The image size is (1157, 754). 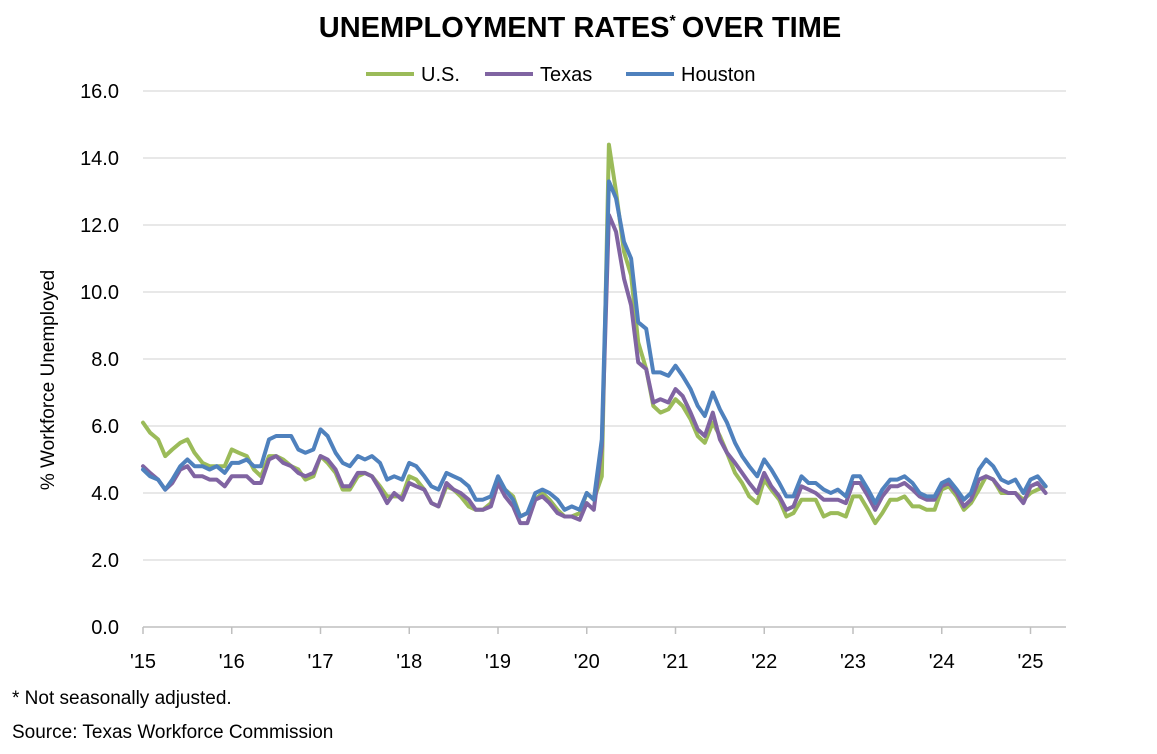 I want to click on x-tick-label: '19, so click(x=498, y=662).